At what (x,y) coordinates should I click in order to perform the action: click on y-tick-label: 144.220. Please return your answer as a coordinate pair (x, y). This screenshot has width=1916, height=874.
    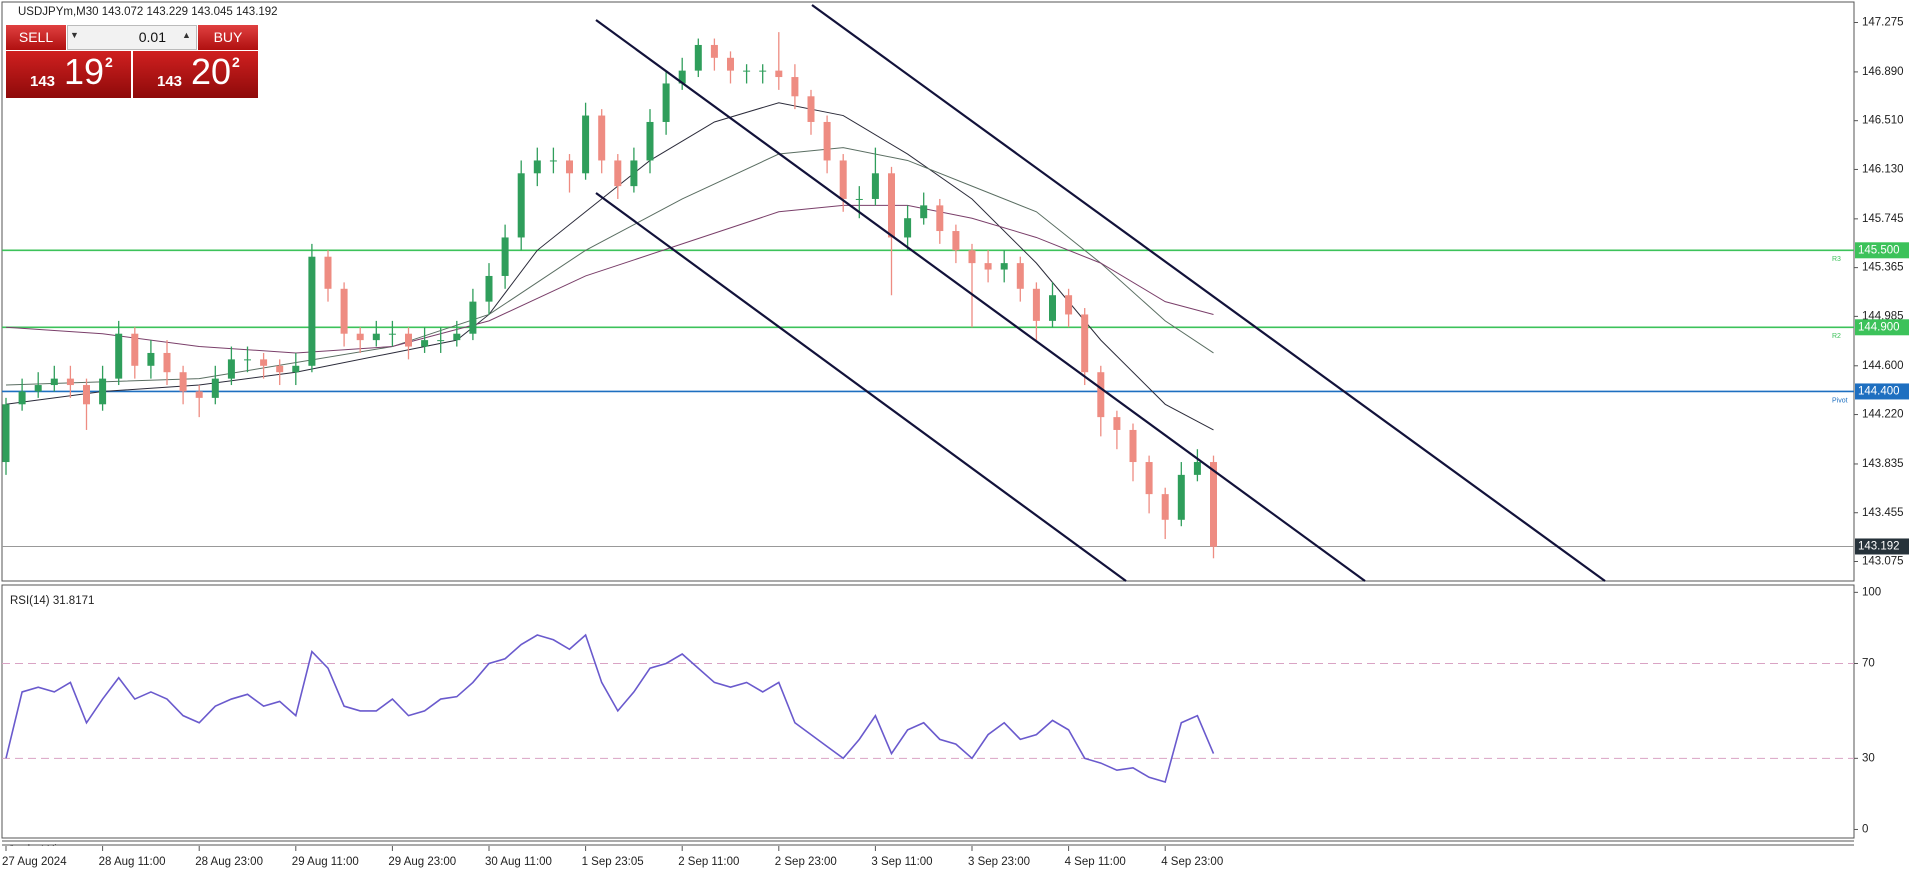
    Looking at the image, I should click on (1883, 415).